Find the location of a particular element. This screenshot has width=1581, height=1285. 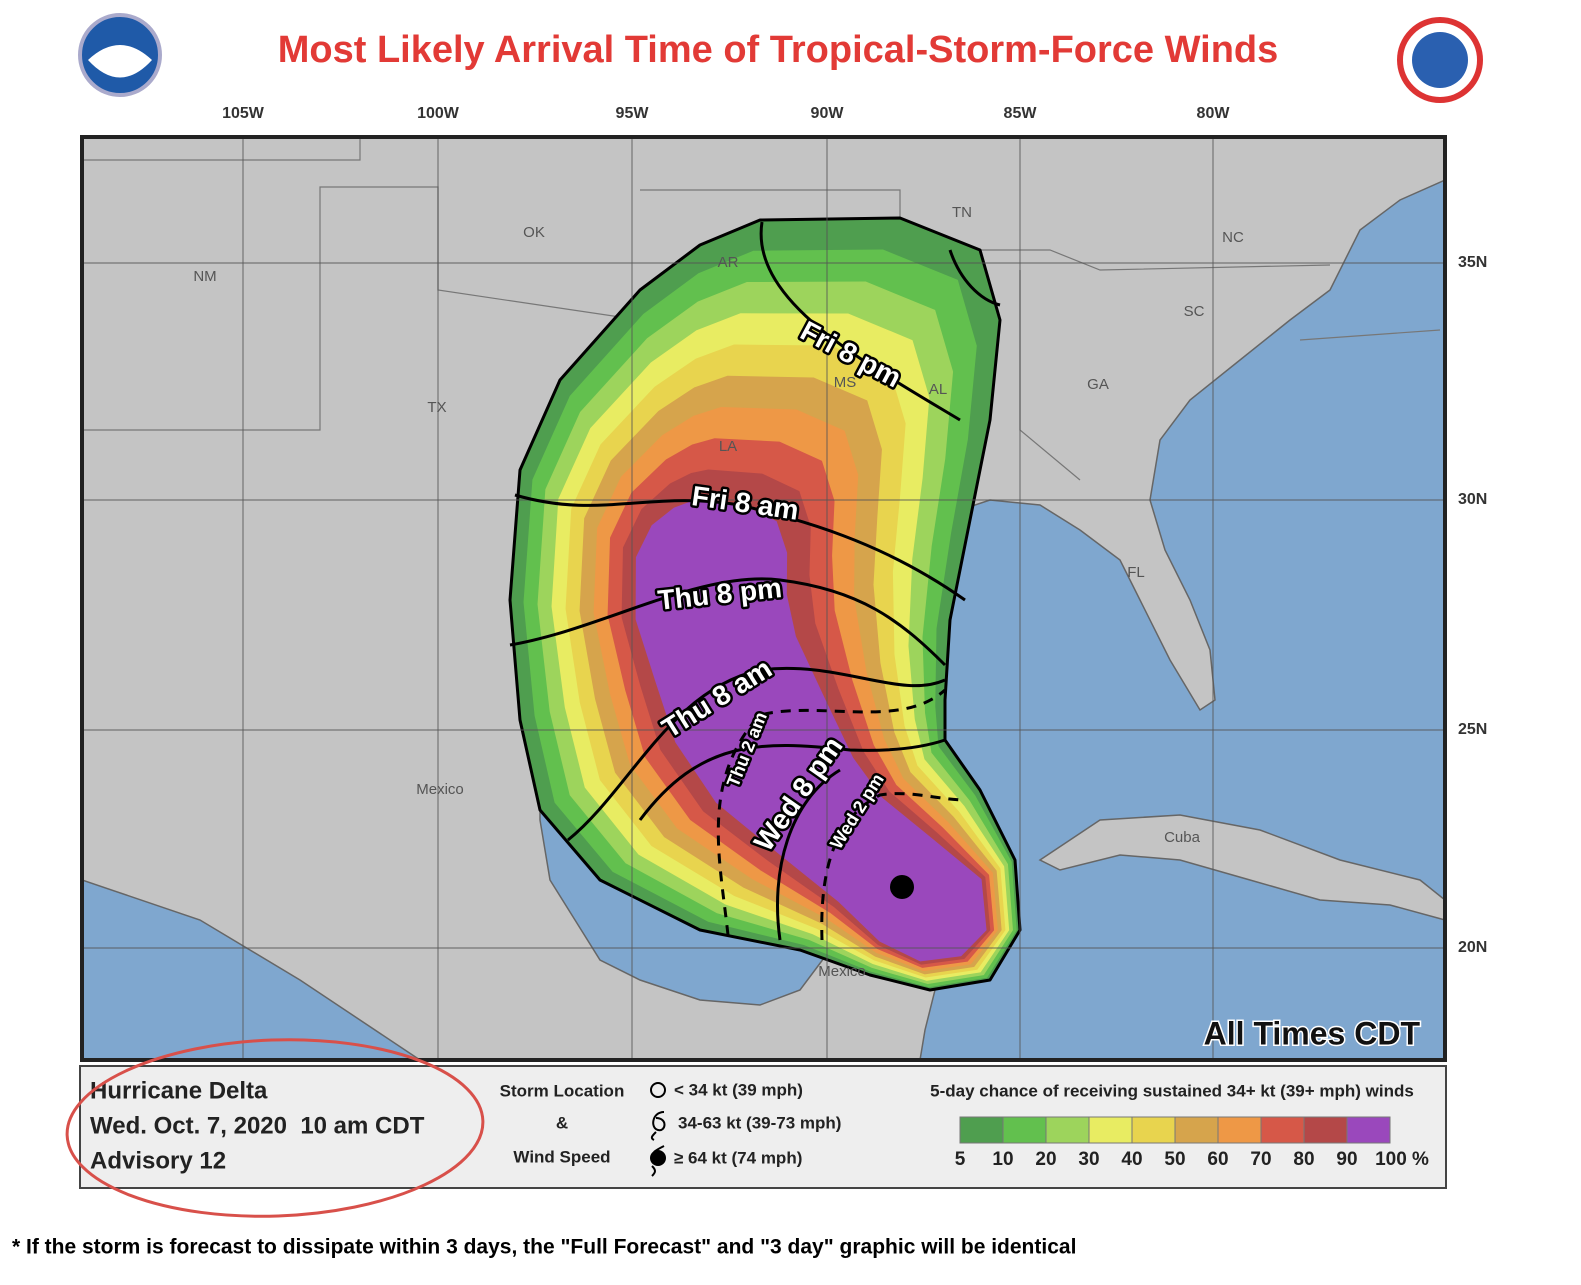

place-label: NM is located at coordinates (204, 276).